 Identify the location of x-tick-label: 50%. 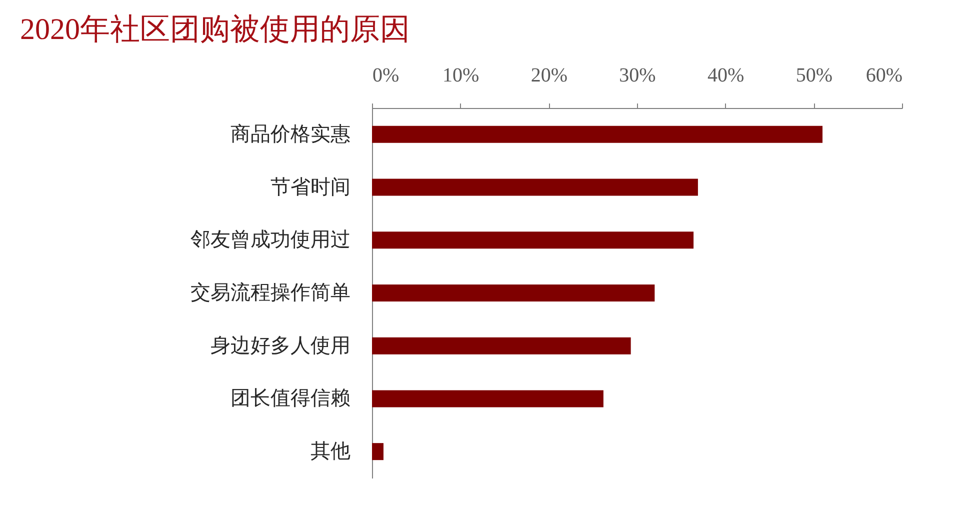
(814, 75).